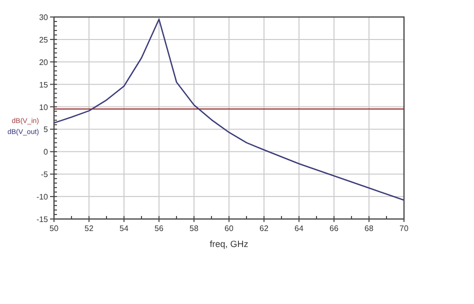 The height and width of the screenshot is (304, 474). Describe the element at coordinates (299, 228) in the screenshot. I see `x-tick-label: 64` at that location.